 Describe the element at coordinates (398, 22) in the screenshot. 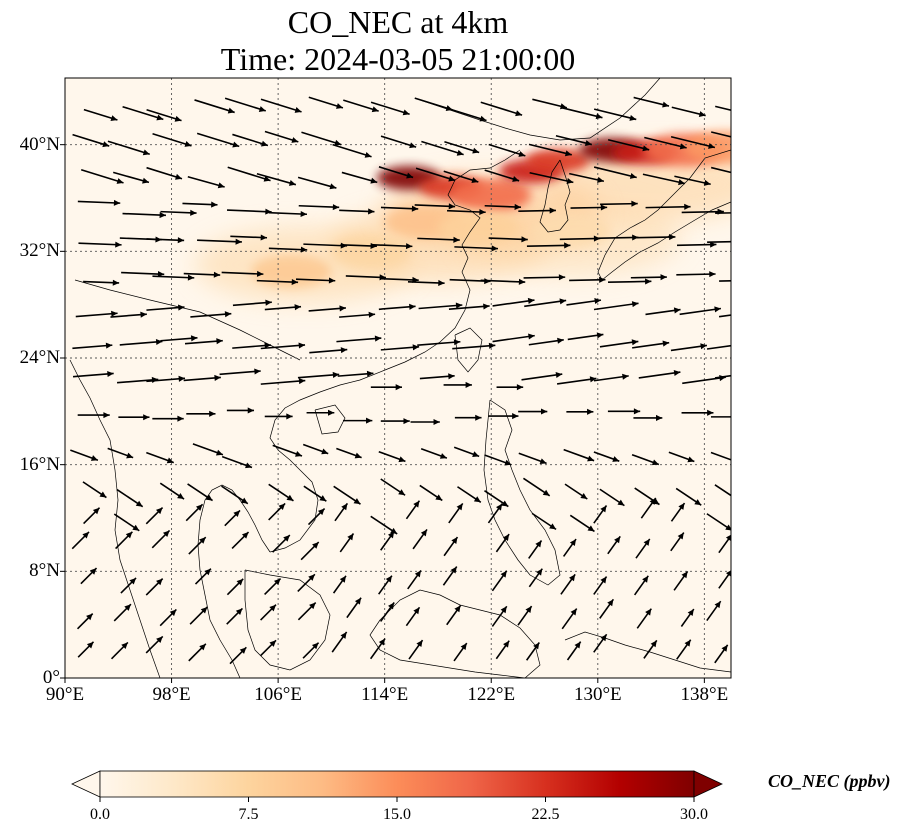

I see `map-title: CO_NEC at 4km` at that location.